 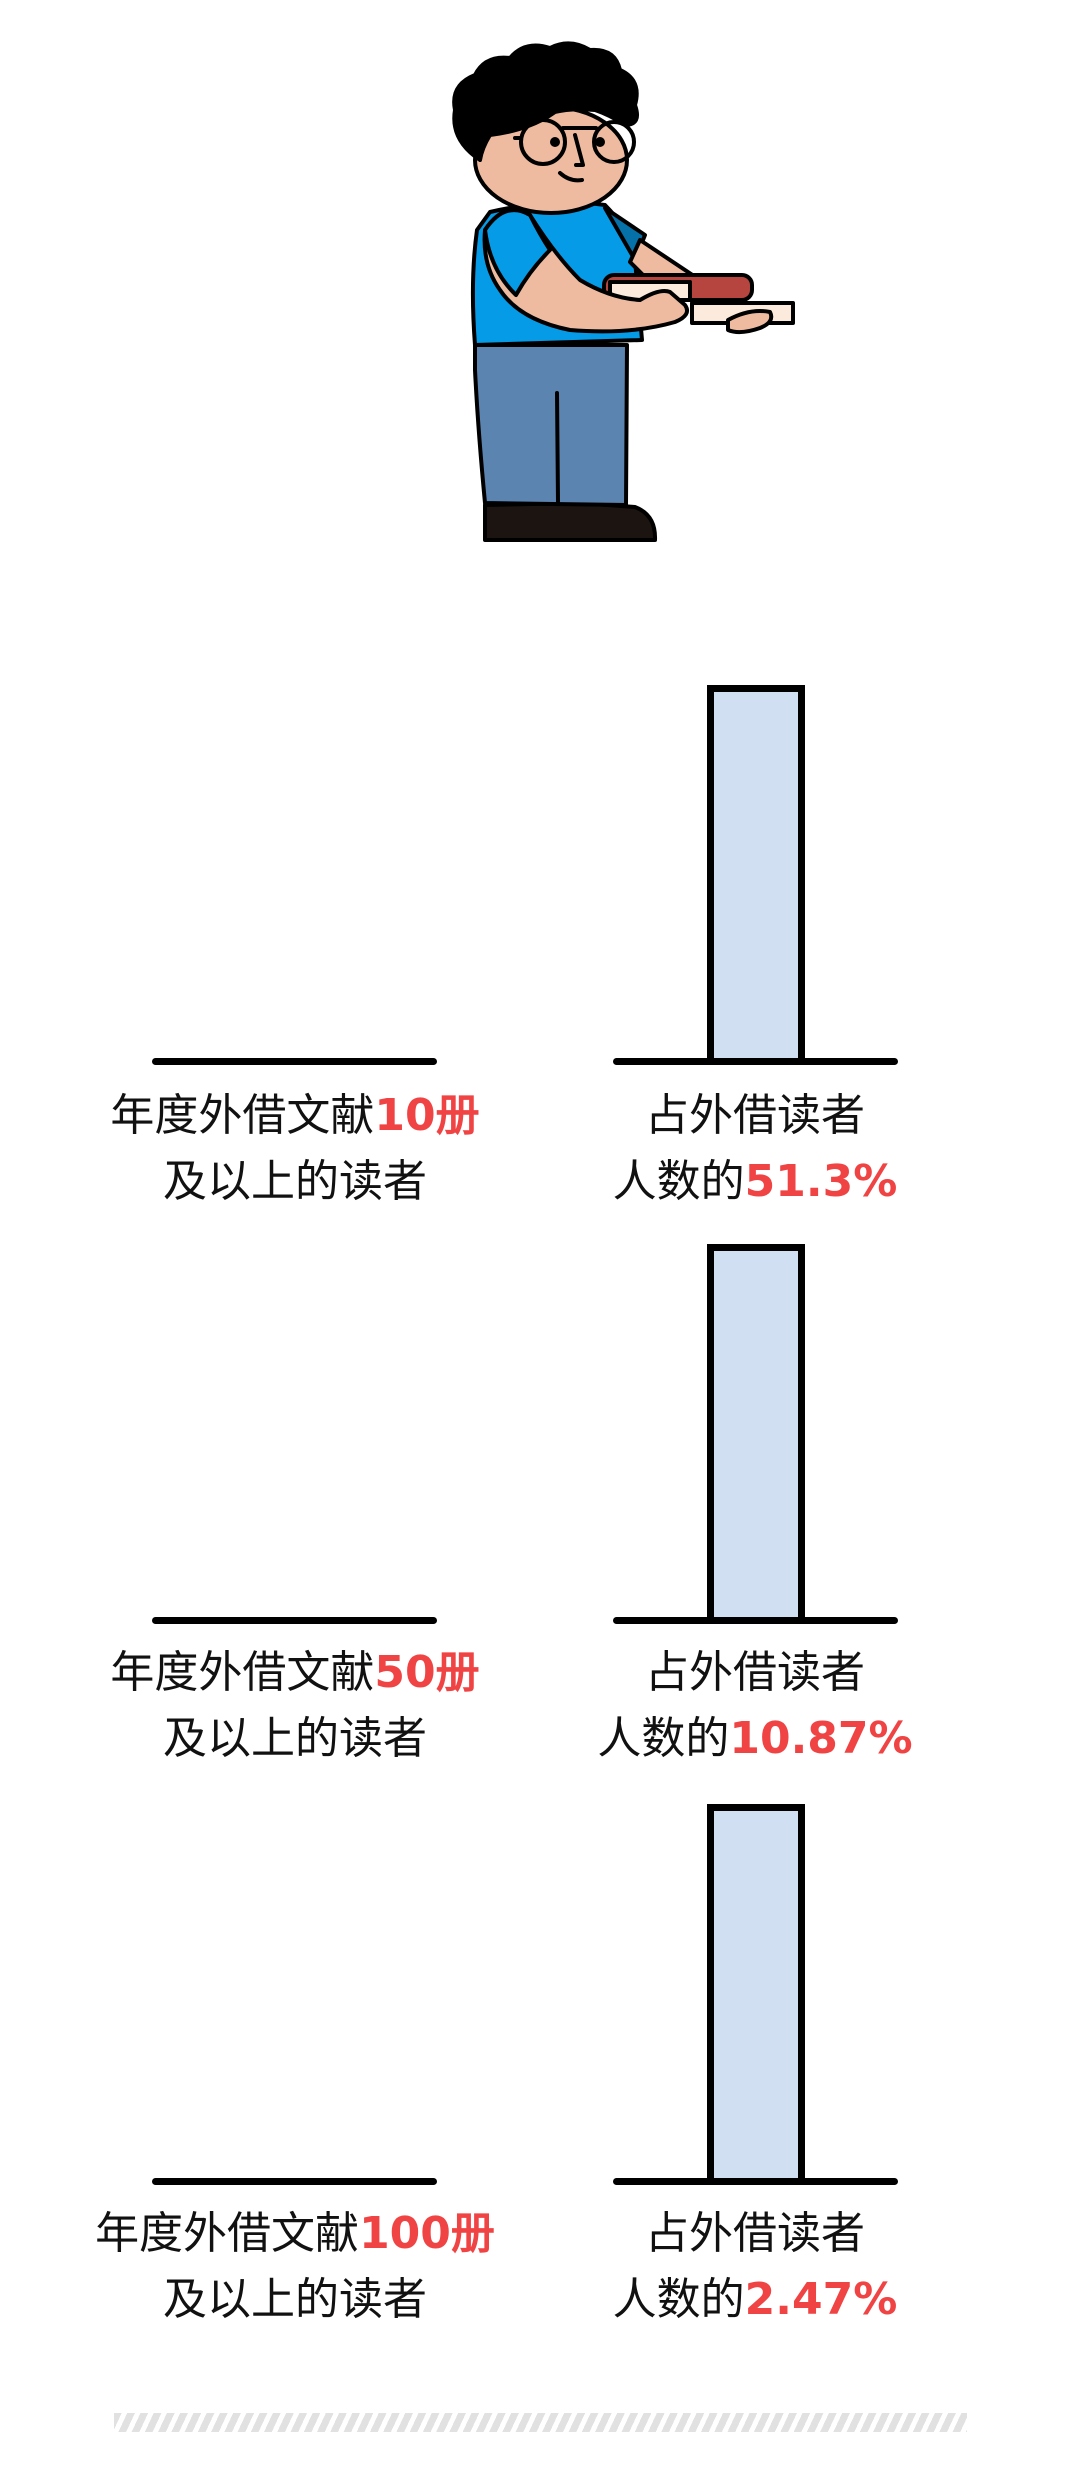 I want to click on percentage-label: 占外借读者 人数的10.87%, so click(x=755, y=1706).